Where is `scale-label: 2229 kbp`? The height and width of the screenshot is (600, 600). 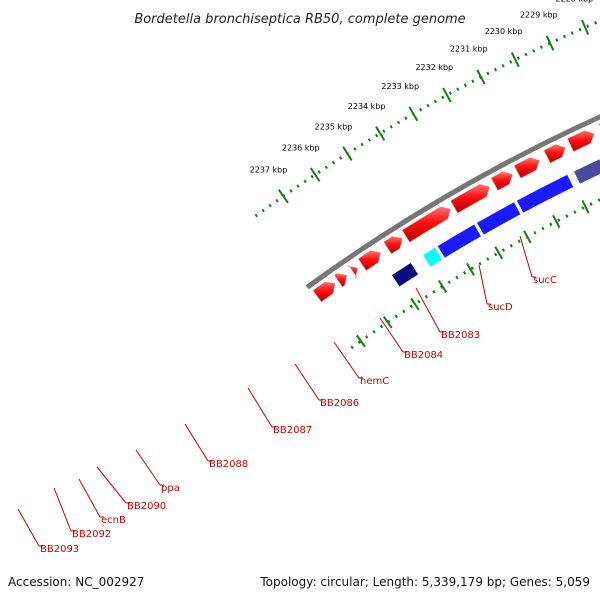
scale-label: 2229 kbp is located at coordinates (539, 14).